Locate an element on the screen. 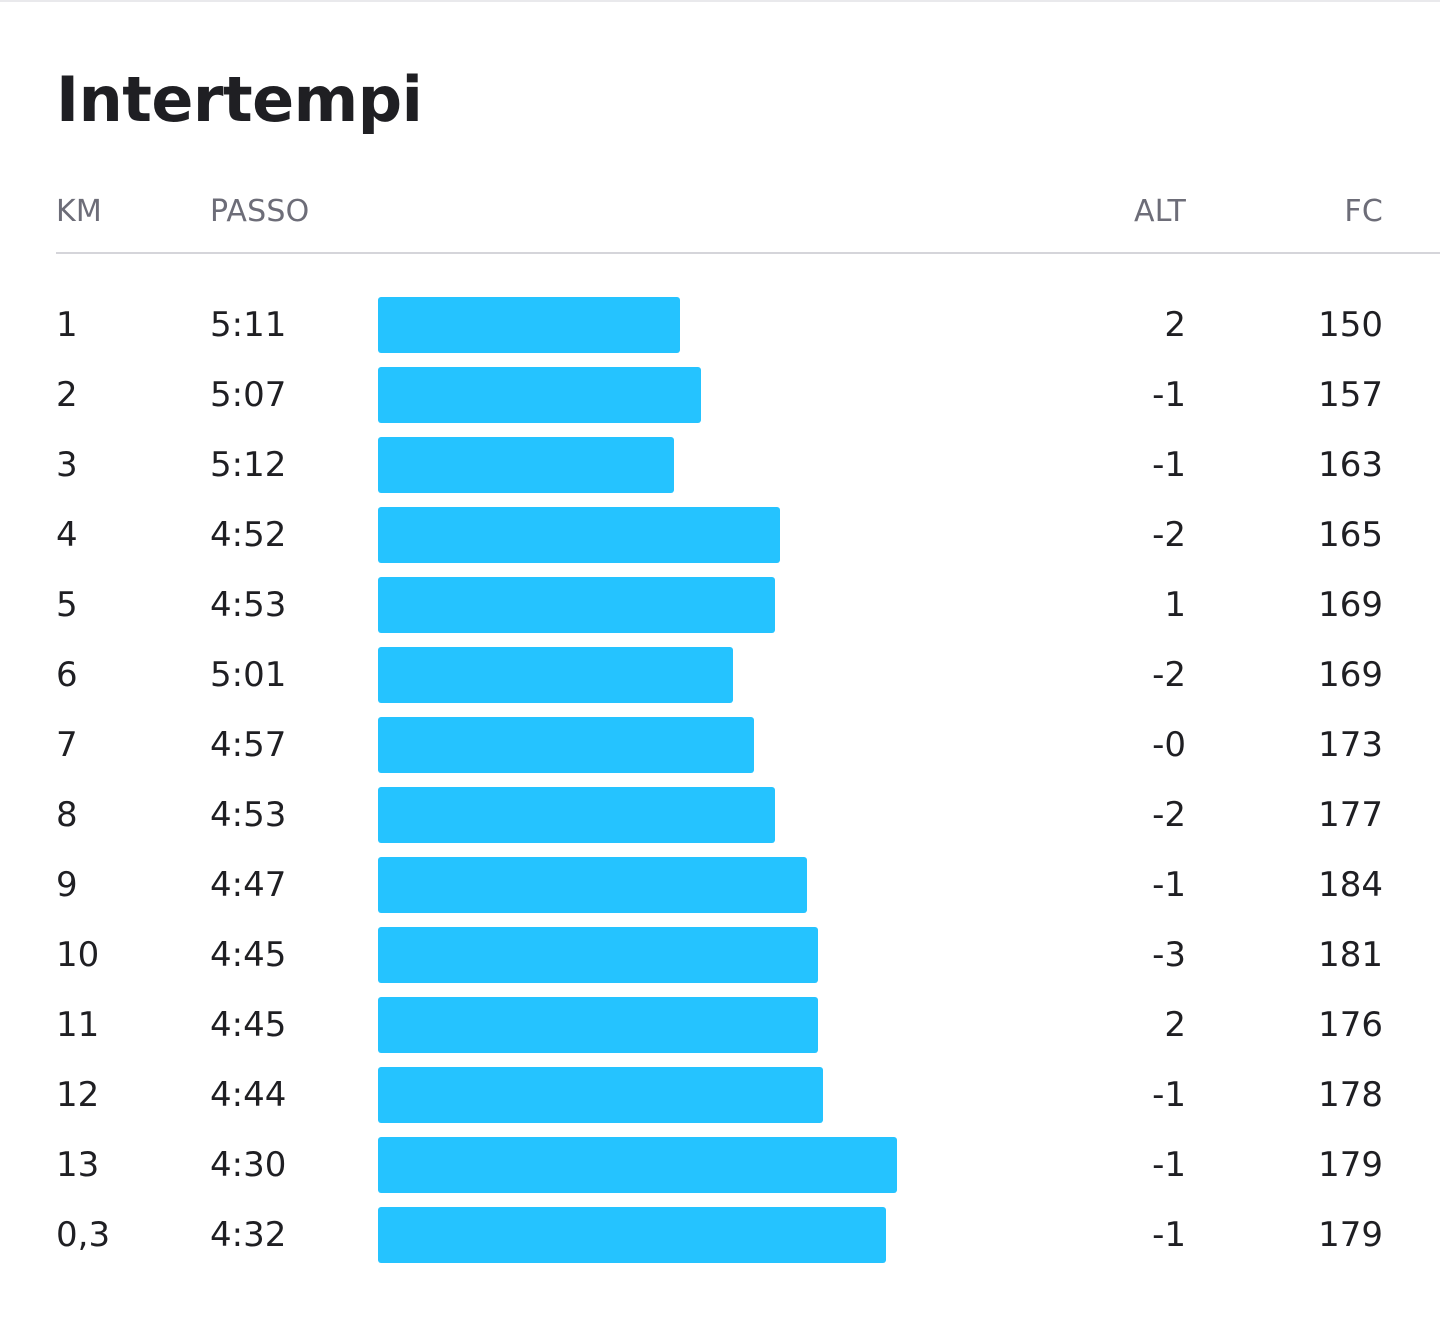 This screenshot has width=1440, height=1342. page-title: Intertempi is located at coordinates (239, 99).